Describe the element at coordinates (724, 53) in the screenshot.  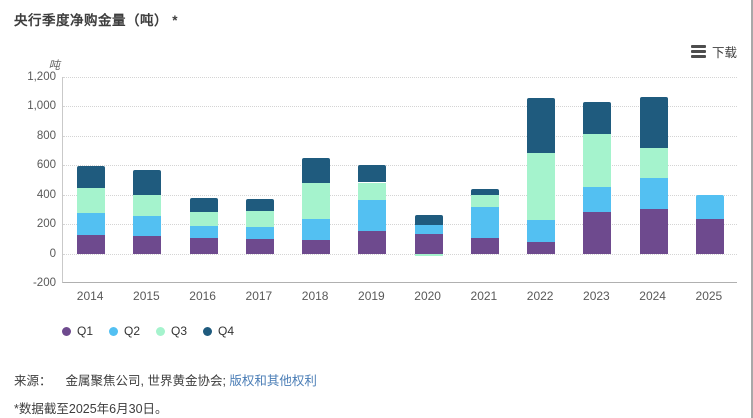
I see `download-label: 下载` at that location.